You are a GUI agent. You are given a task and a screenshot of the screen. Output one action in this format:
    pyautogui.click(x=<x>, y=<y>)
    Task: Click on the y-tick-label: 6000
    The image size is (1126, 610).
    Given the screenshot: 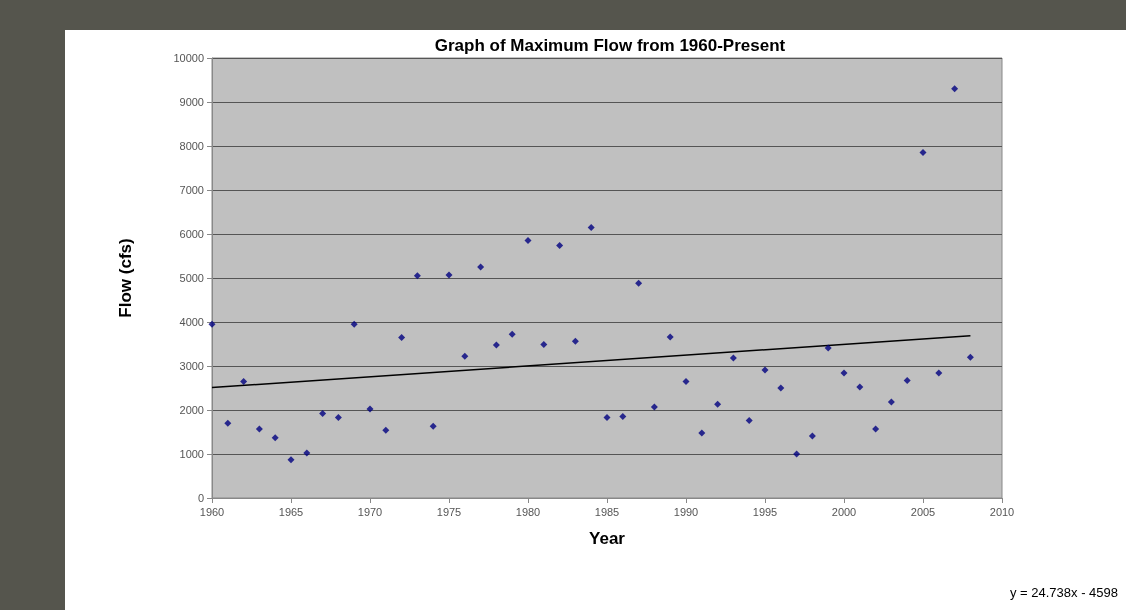 What is the action you would take?
    pyautogui.click(x=191, y=234)
    